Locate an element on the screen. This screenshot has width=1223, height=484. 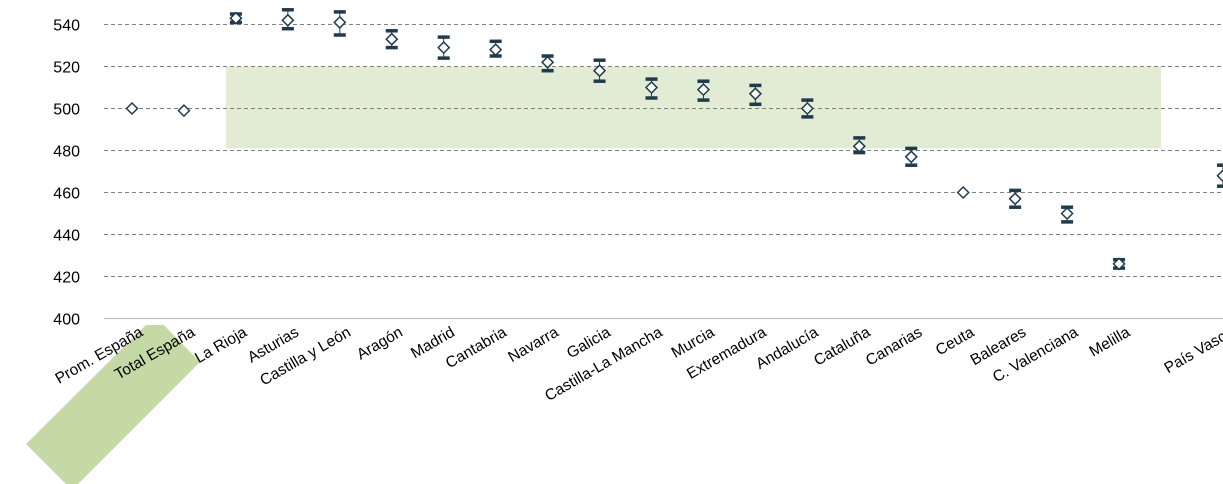
category-label: La Rioja is located at coordinates (221, 345).